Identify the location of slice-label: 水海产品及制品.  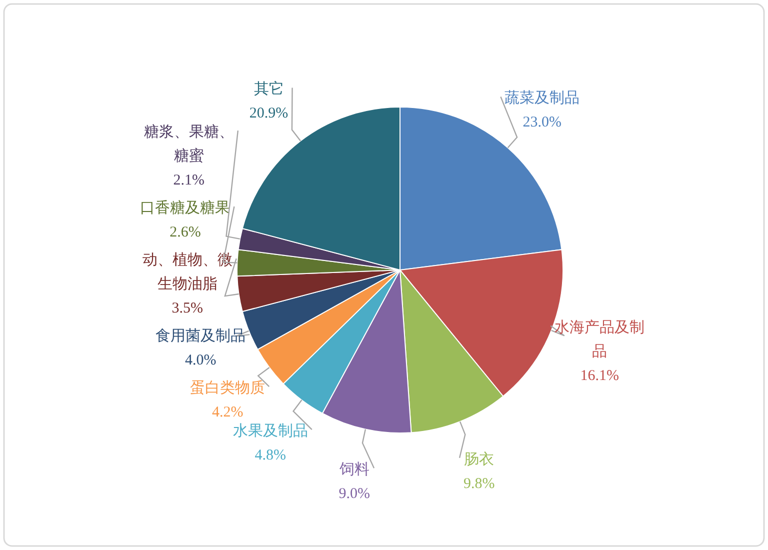
(599, 339).